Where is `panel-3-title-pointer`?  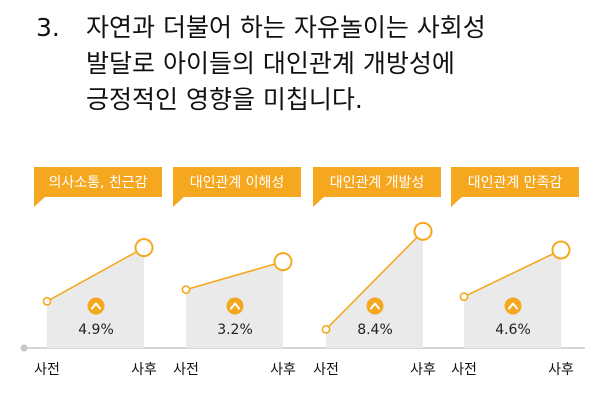
panel-3-title-pointer is located at coordinates (319, 201).